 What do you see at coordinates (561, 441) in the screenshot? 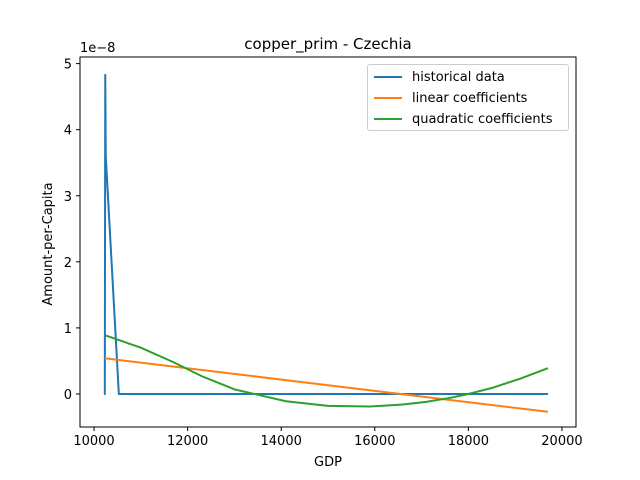
I see `x-tick-label-5: 20000` at bounding box center [561, 441].